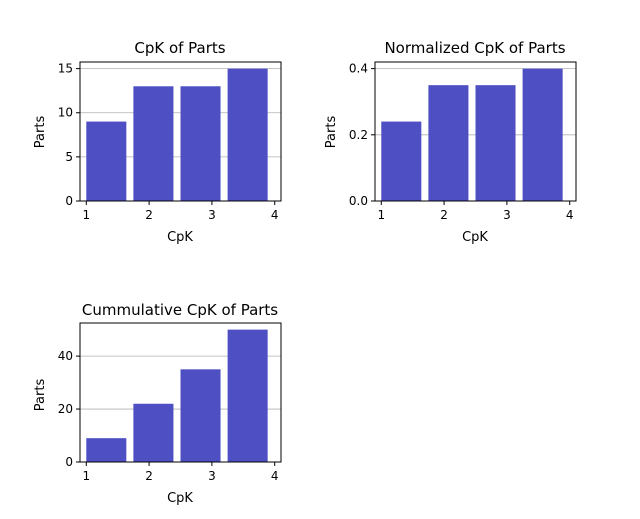  What do you see at coordinates (474, 48) in the screenshot?
I see `chart-title: Normalized CpK of Parts` at bounding box center [474, 48].